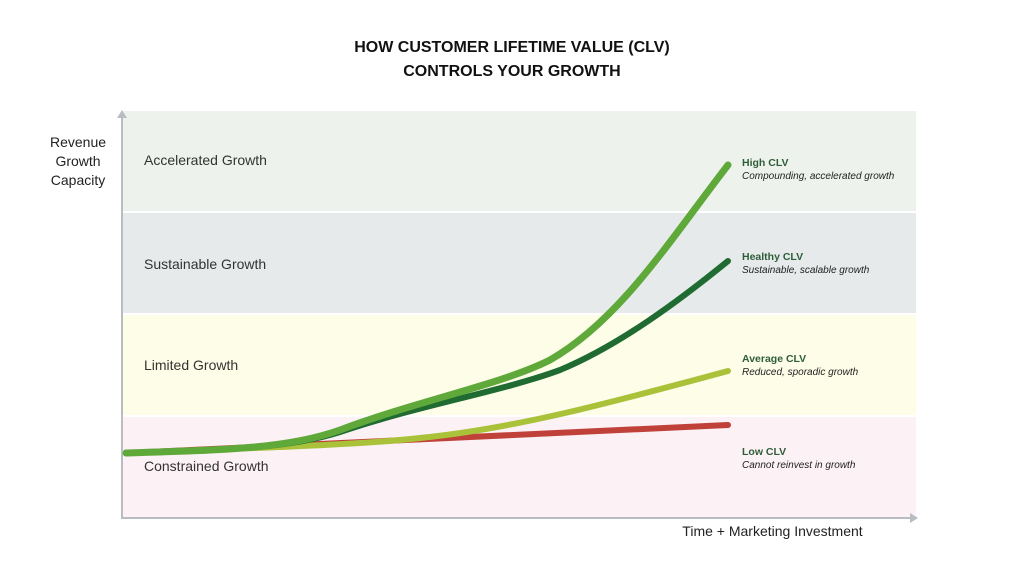  What do you see at coordinates (773, 257) in the screenshot?
I see `series-name: Healthy CLV` at bounding box center [773, 257].